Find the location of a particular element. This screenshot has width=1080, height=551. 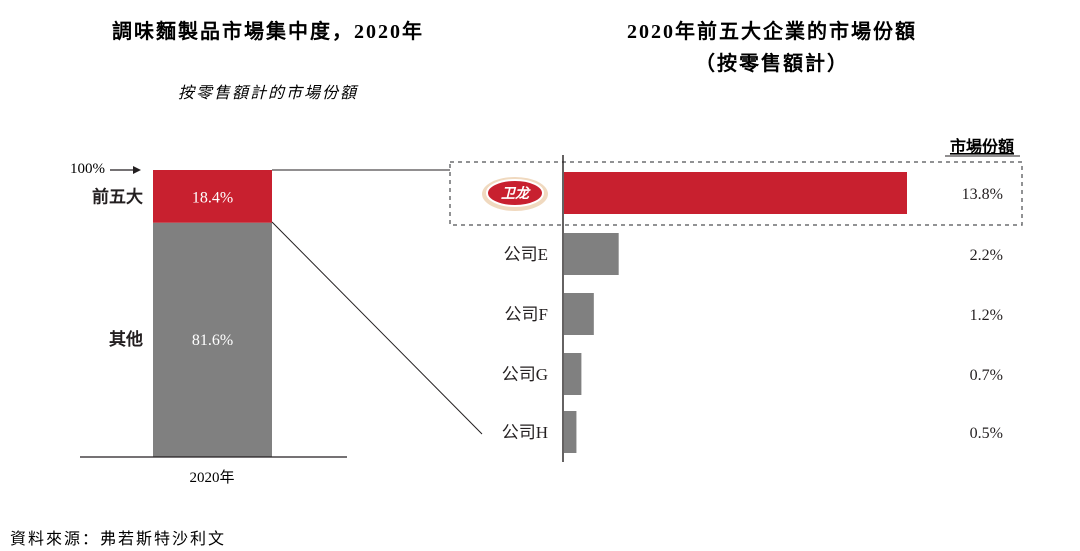

left-chart-subtitle: 按零售額計的市場份額 is located at coordinates (268, 93).